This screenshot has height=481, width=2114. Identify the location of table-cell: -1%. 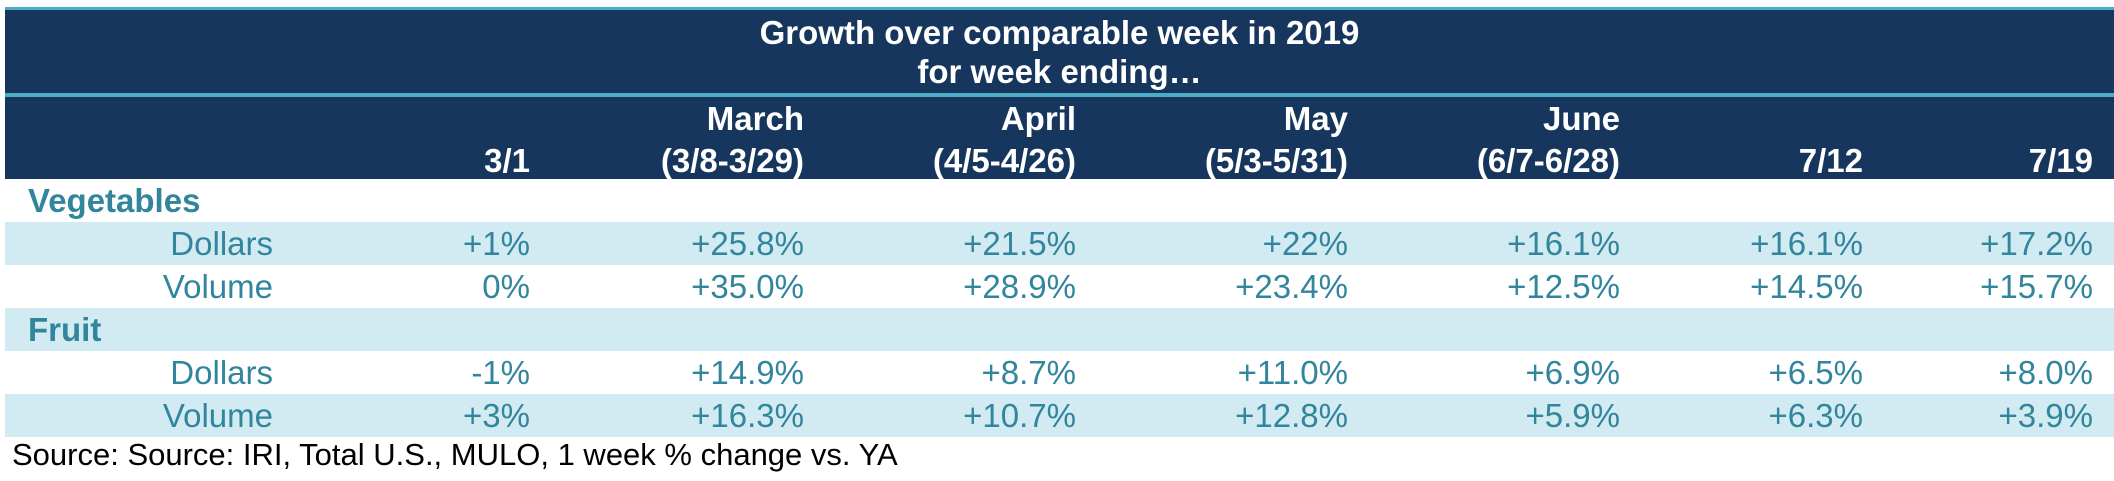
(500, 372).